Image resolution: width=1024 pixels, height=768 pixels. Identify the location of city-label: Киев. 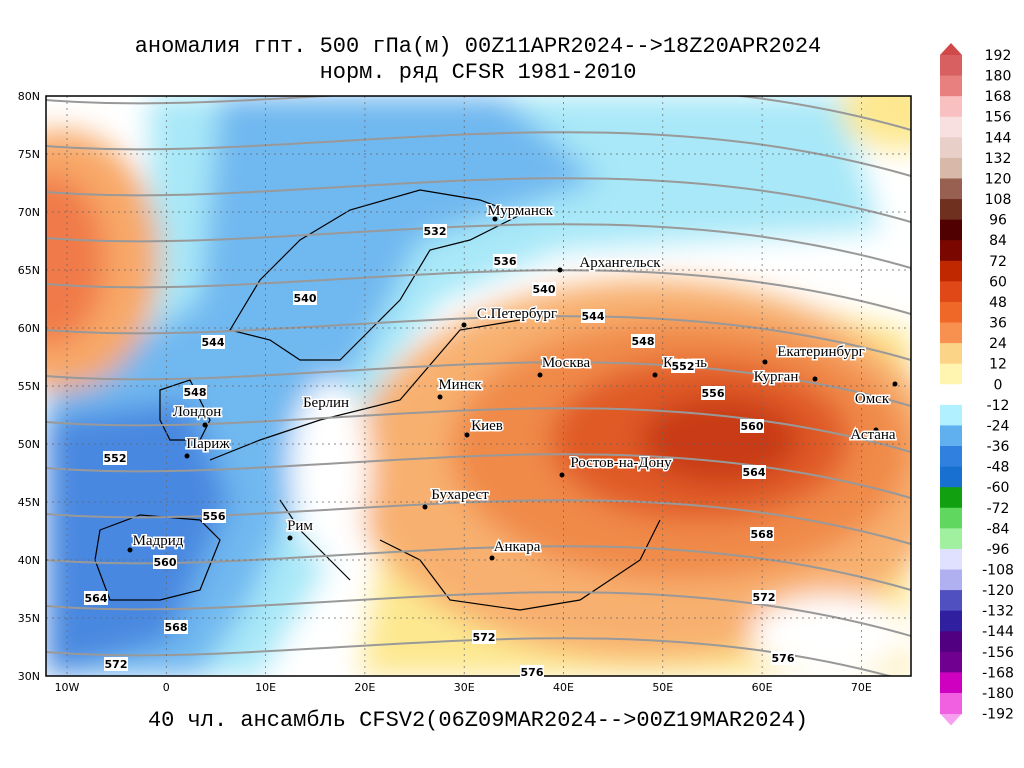
(487, 426).